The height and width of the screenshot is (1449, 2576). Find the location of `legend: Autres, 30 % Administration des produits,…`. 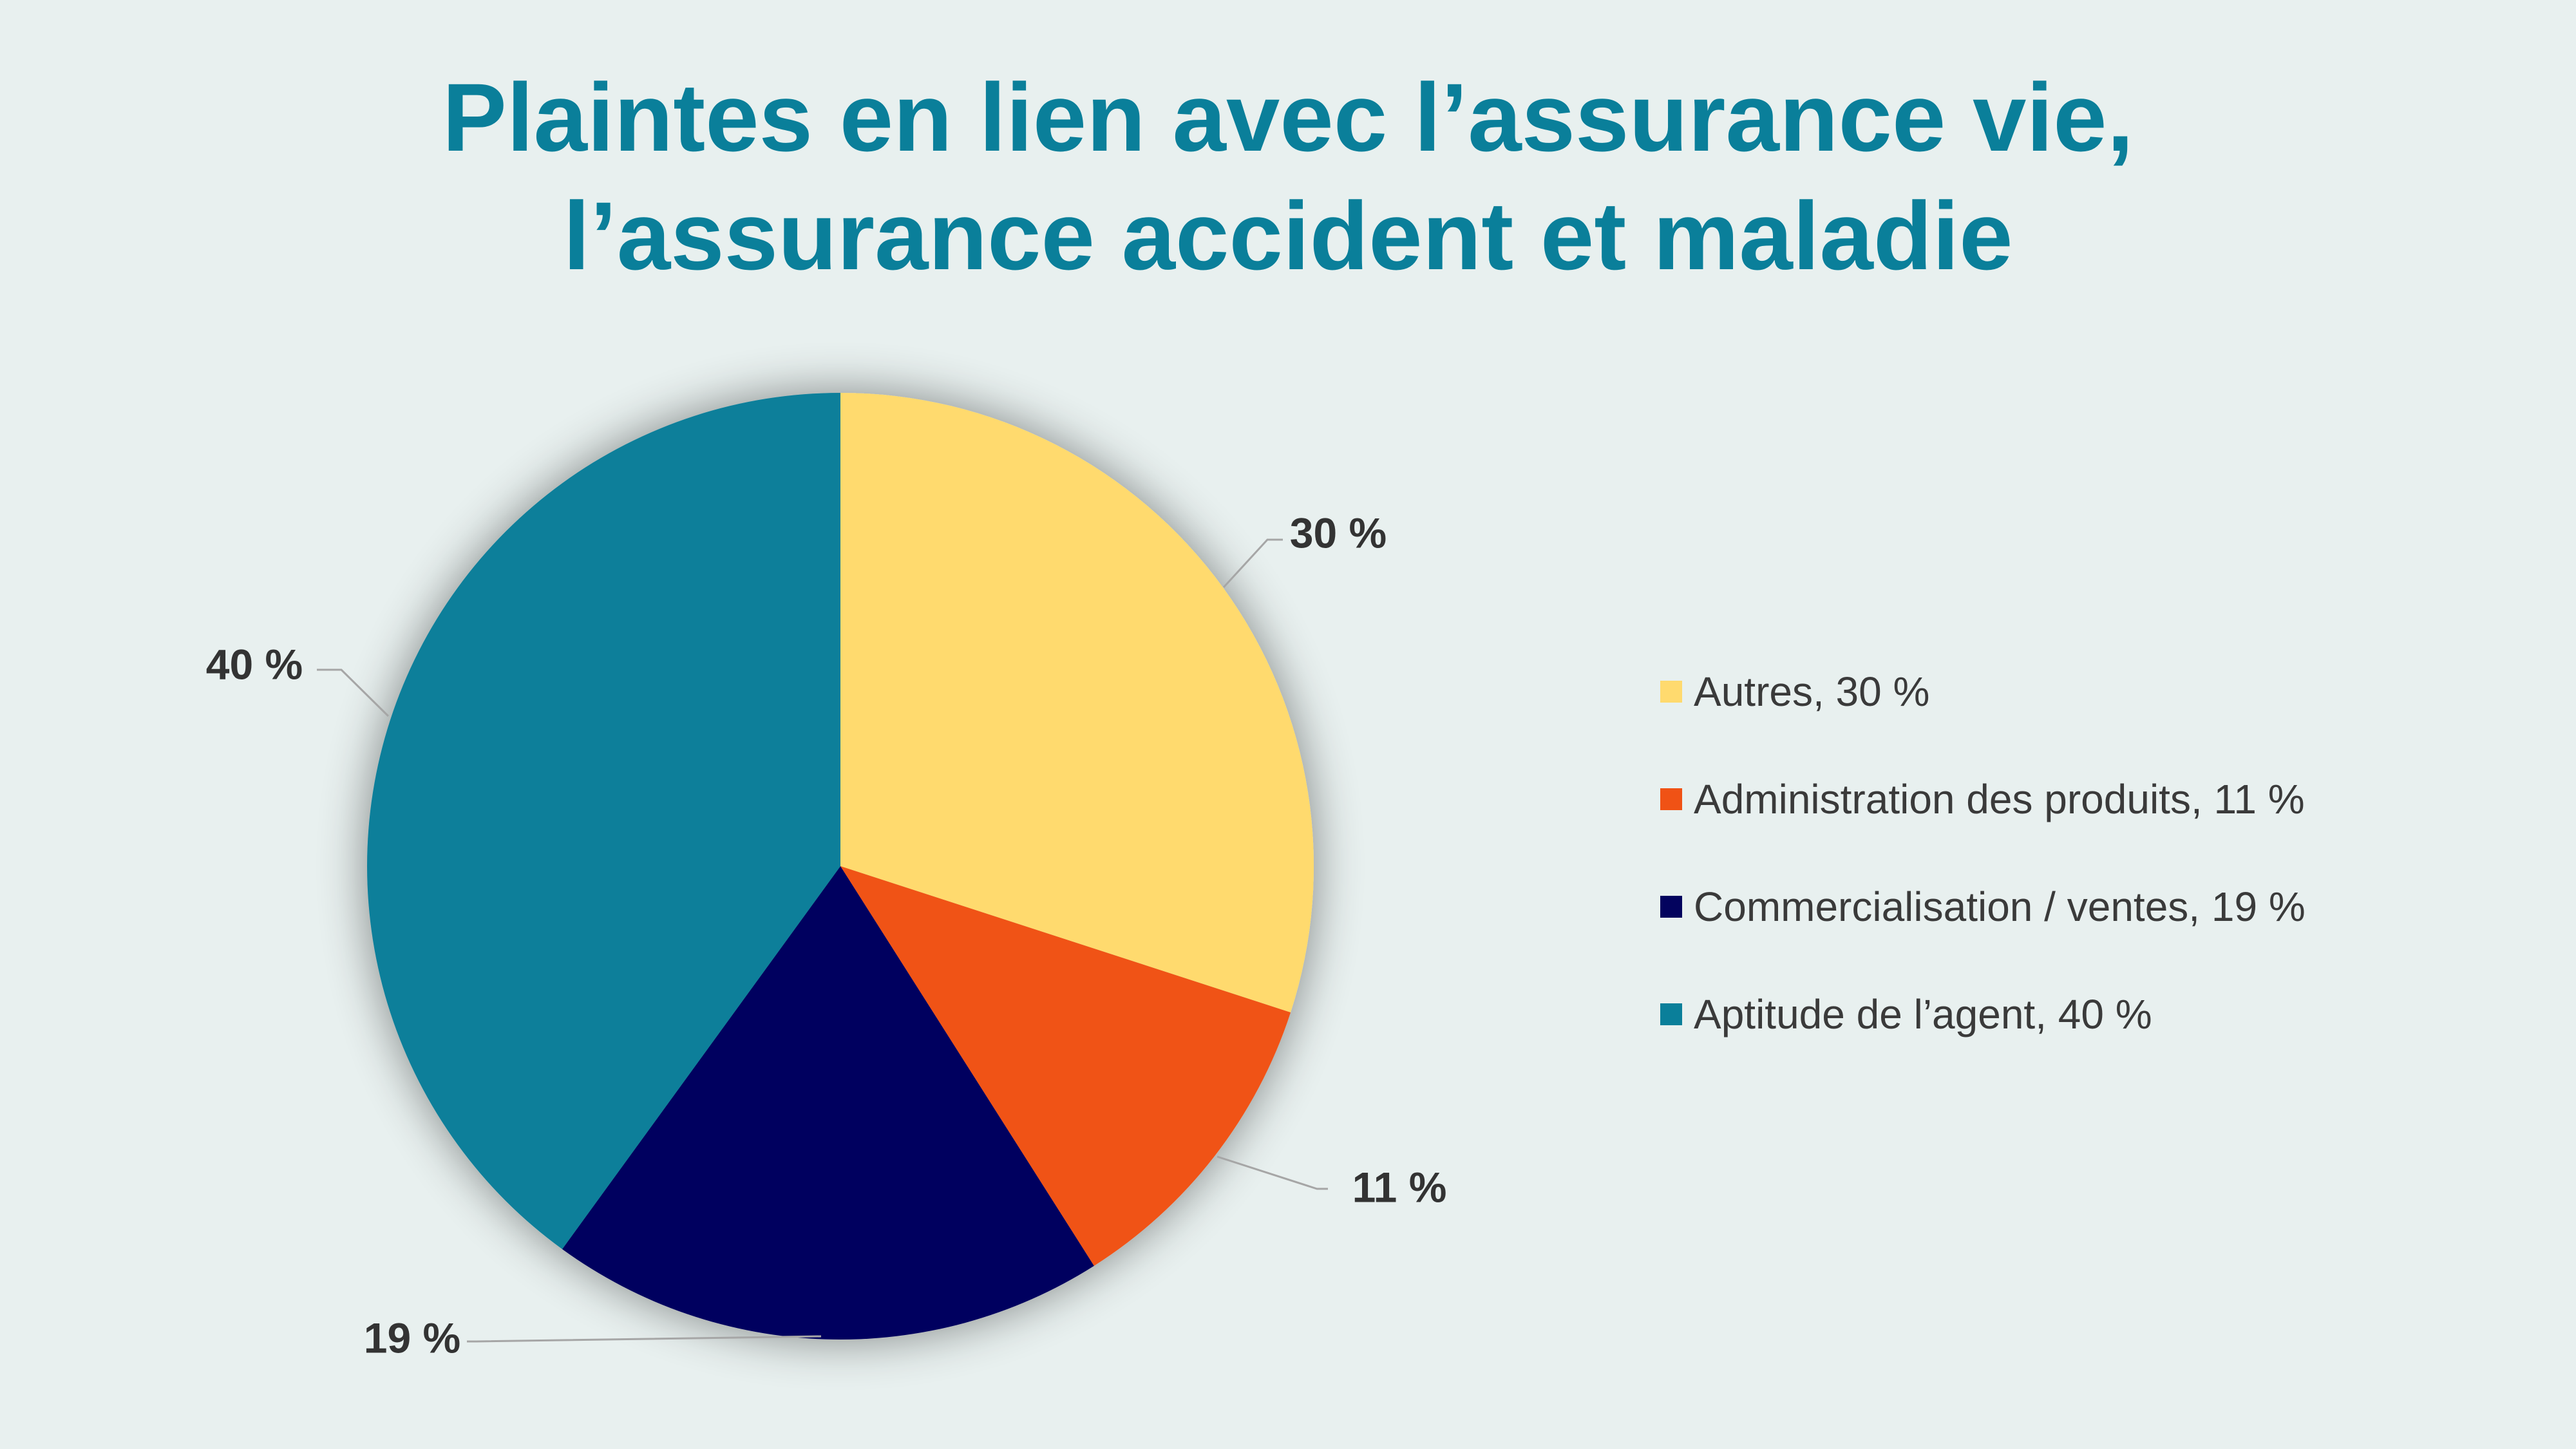

legend: Autres, 30 % Administration des produits,… is located at coordinates (1983, 853).